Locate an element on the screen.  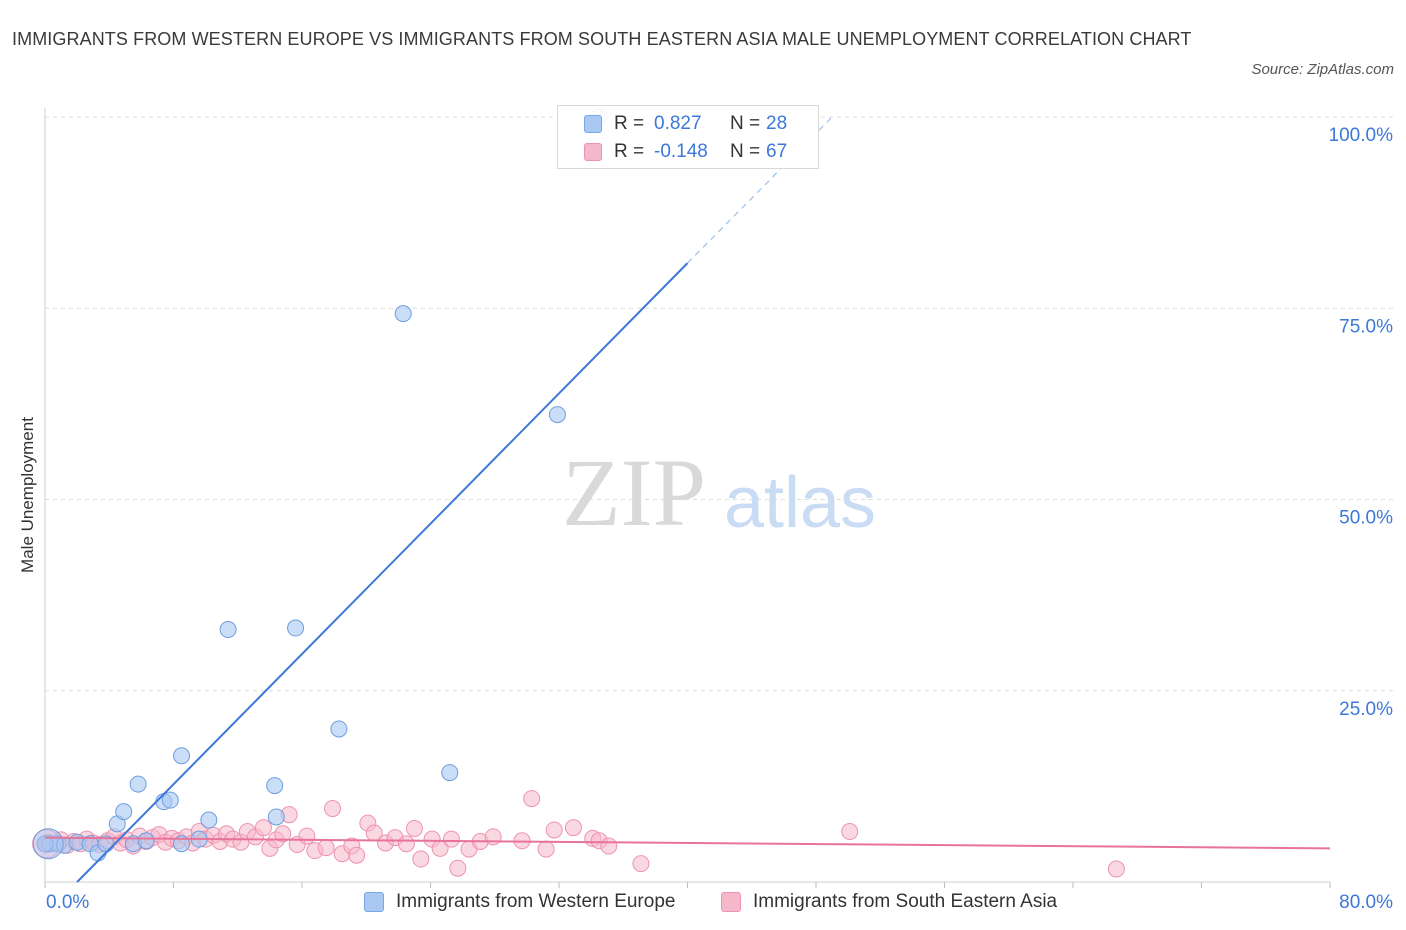
bottom-legend-item-south-eastern-asia: Immigrants from South Eastern Asia is located at coordinates (889, 902).